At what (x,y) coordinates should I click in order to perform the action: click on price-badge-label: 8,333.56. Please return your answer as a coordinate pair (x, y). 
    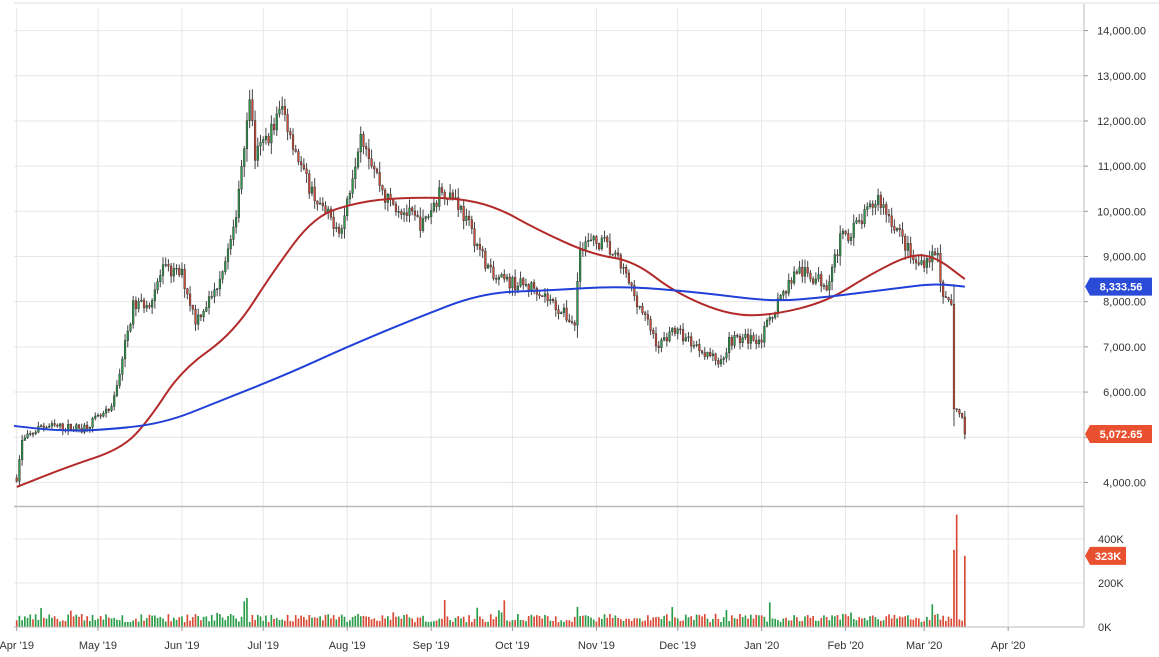
    Looking at the image, I should click on (1121, 288).